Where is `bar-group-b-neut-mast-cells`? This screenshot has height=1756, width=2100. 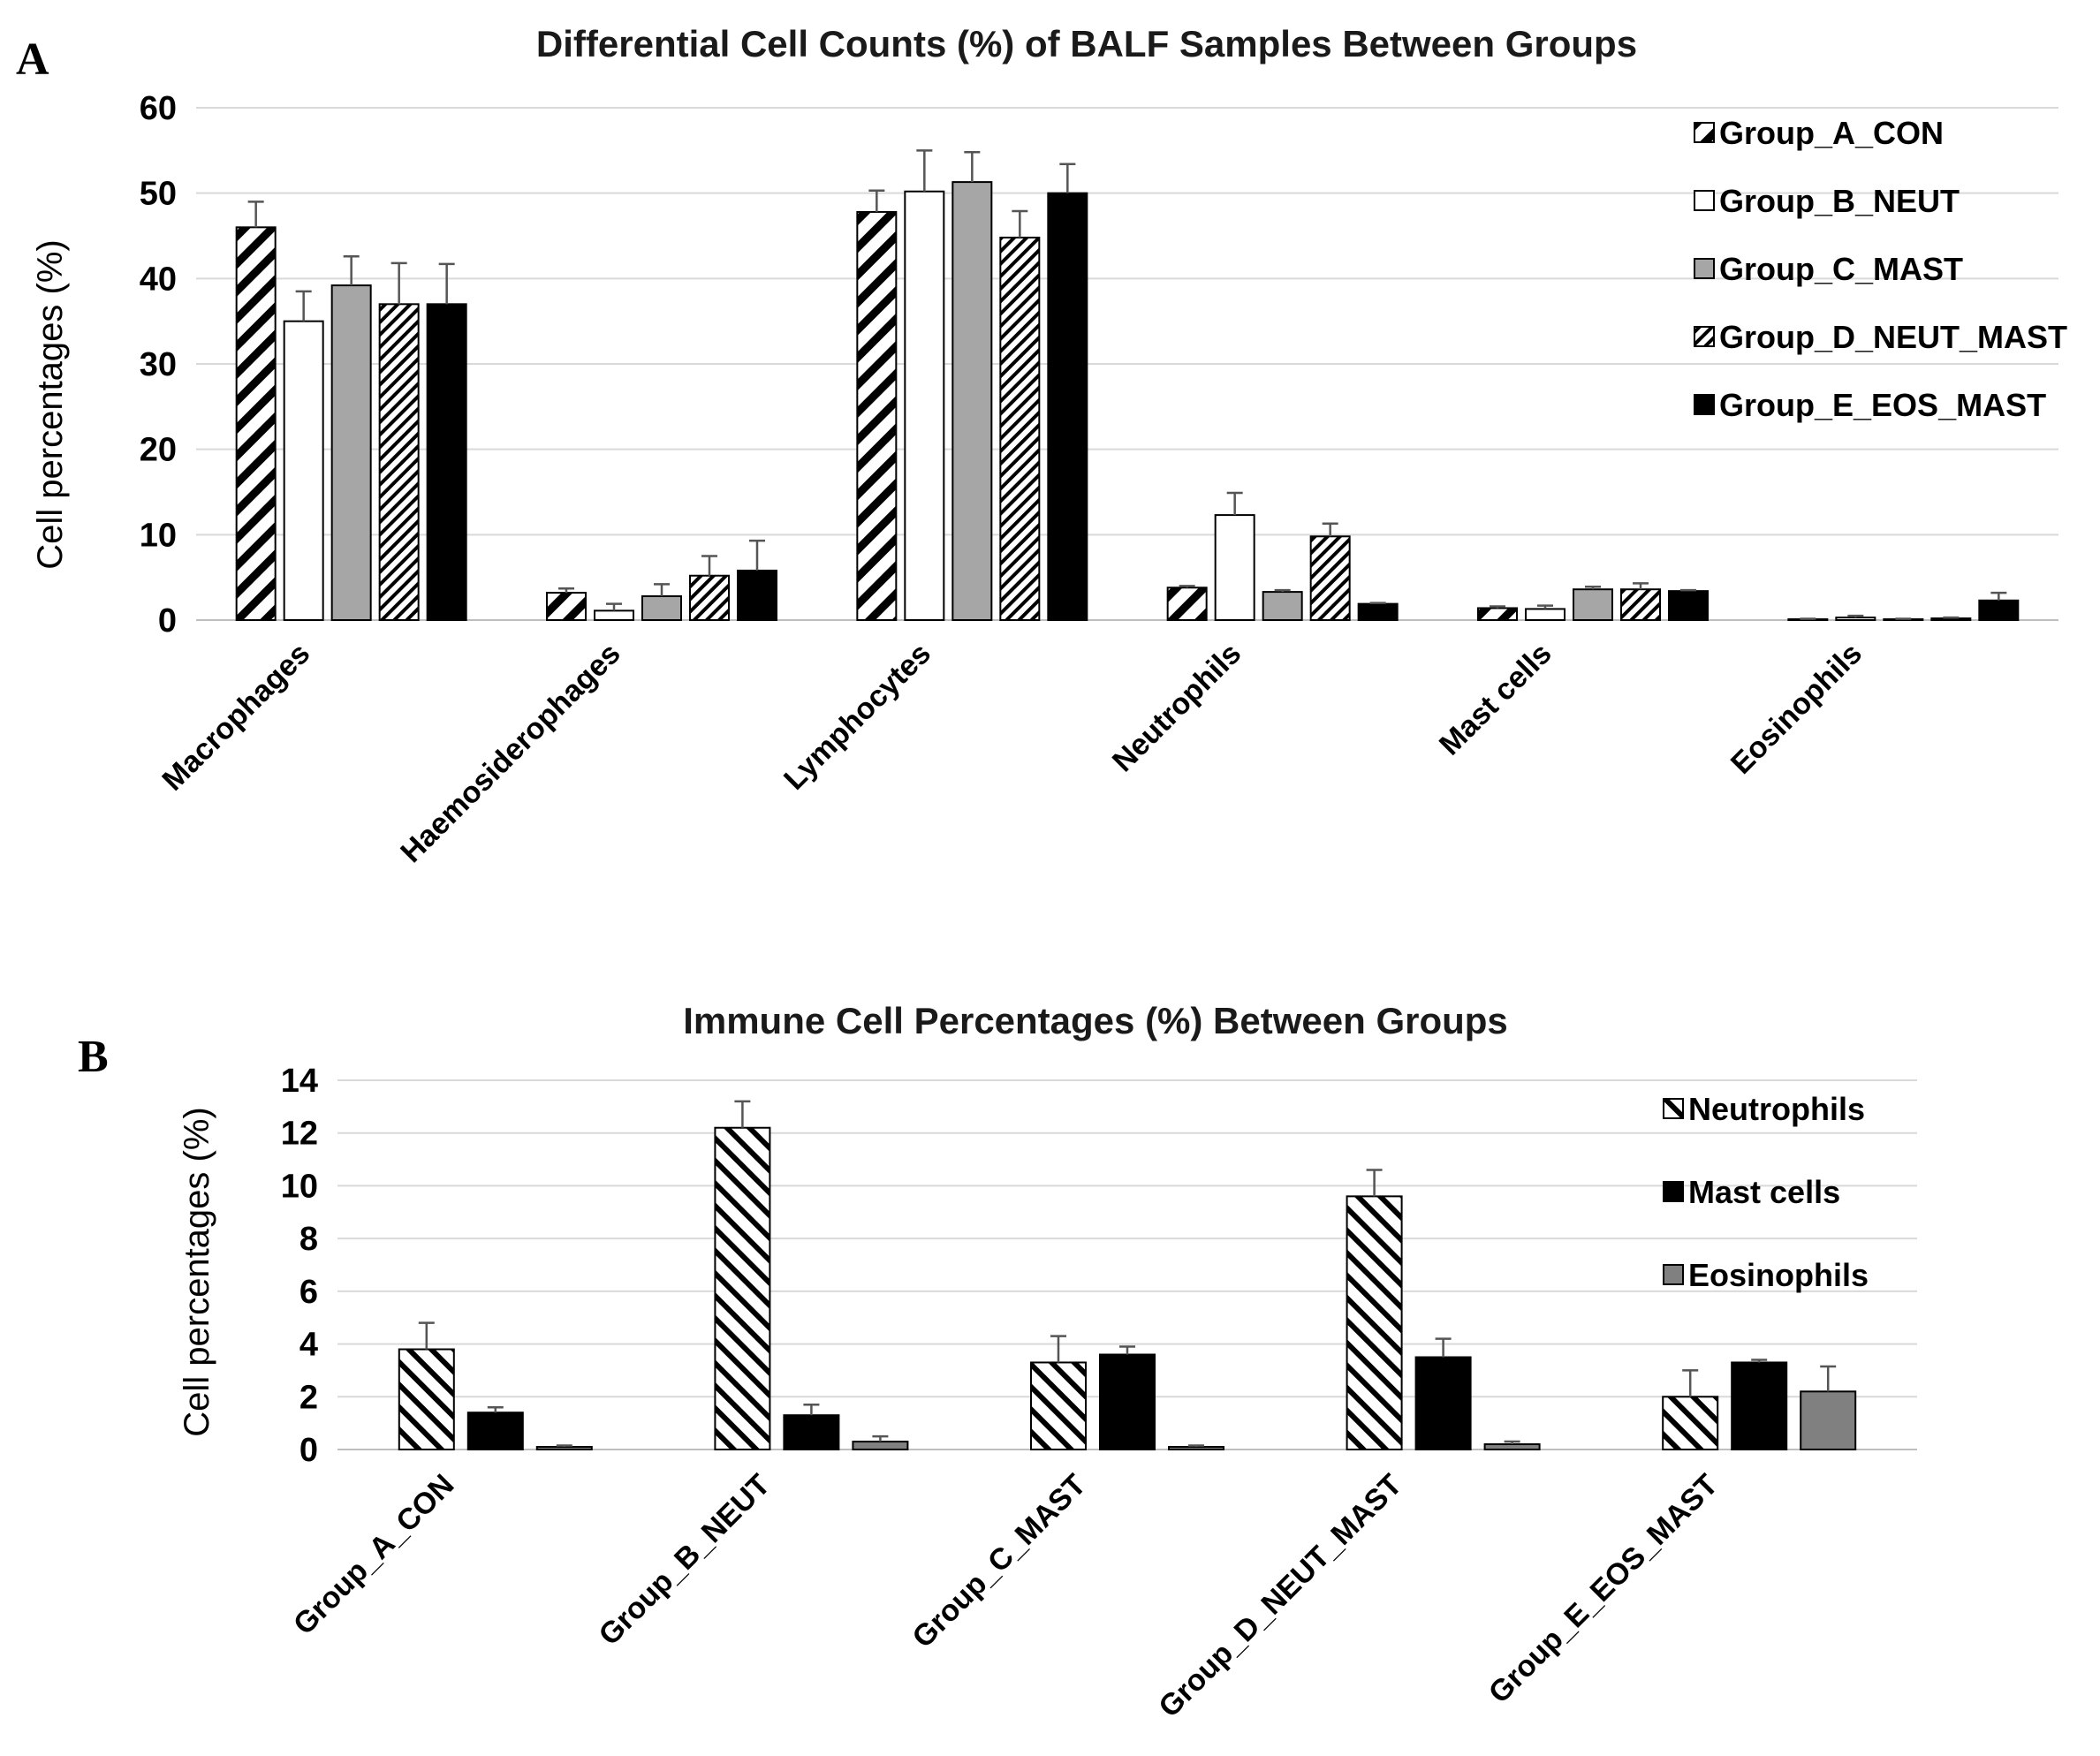 bar-group-b-neut-mast-cells is located at coordinates (811, 1432).